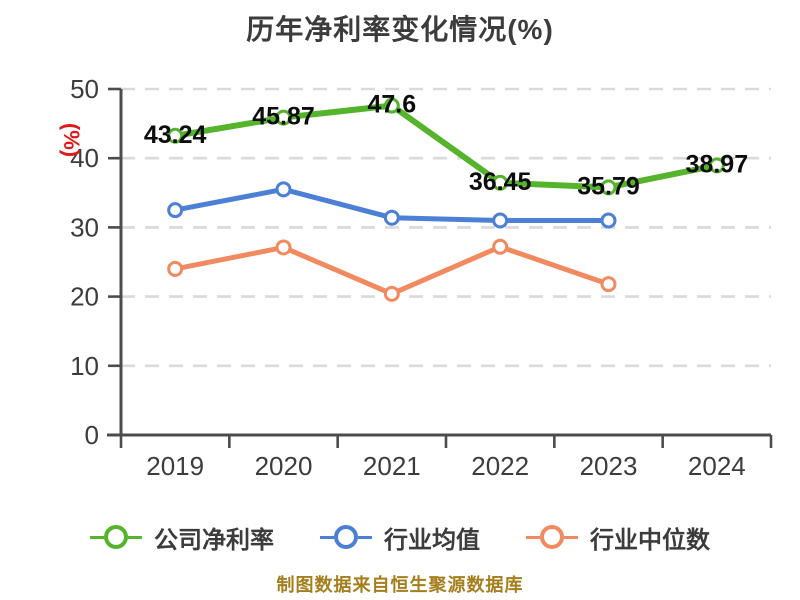  I want to click on value-label: 43.24, so click(175, 135).